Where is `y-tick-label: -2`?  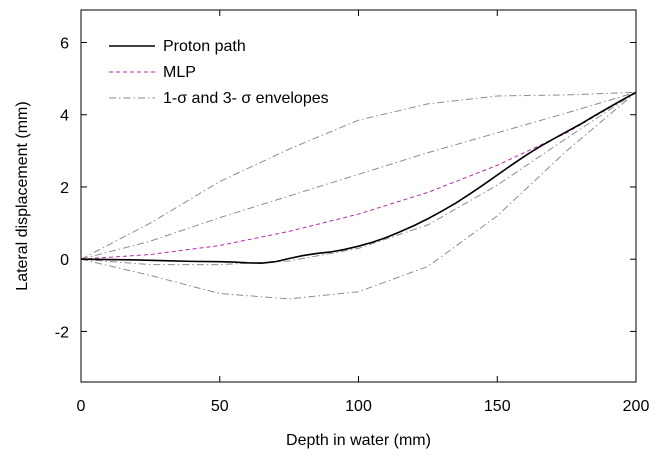 y-tick-label: -2 is located at coordinates (62, 332).